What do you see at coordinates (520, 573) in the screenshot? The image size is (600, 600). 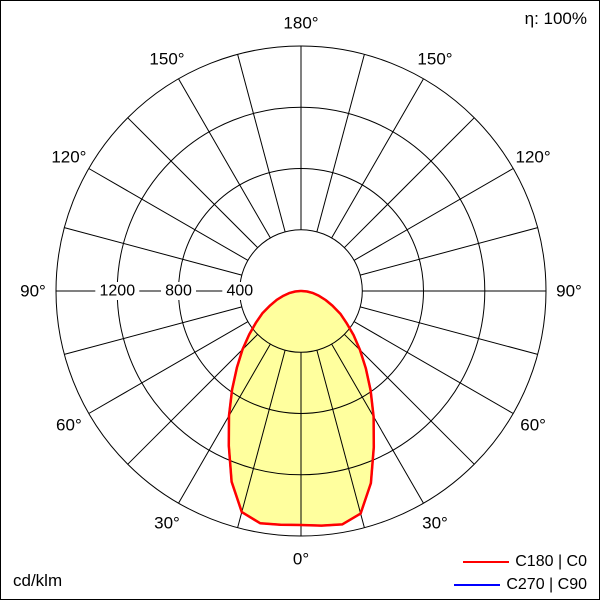 I see `legend: C180 | C0 C270 | C90` at bounding box center [520, 573].